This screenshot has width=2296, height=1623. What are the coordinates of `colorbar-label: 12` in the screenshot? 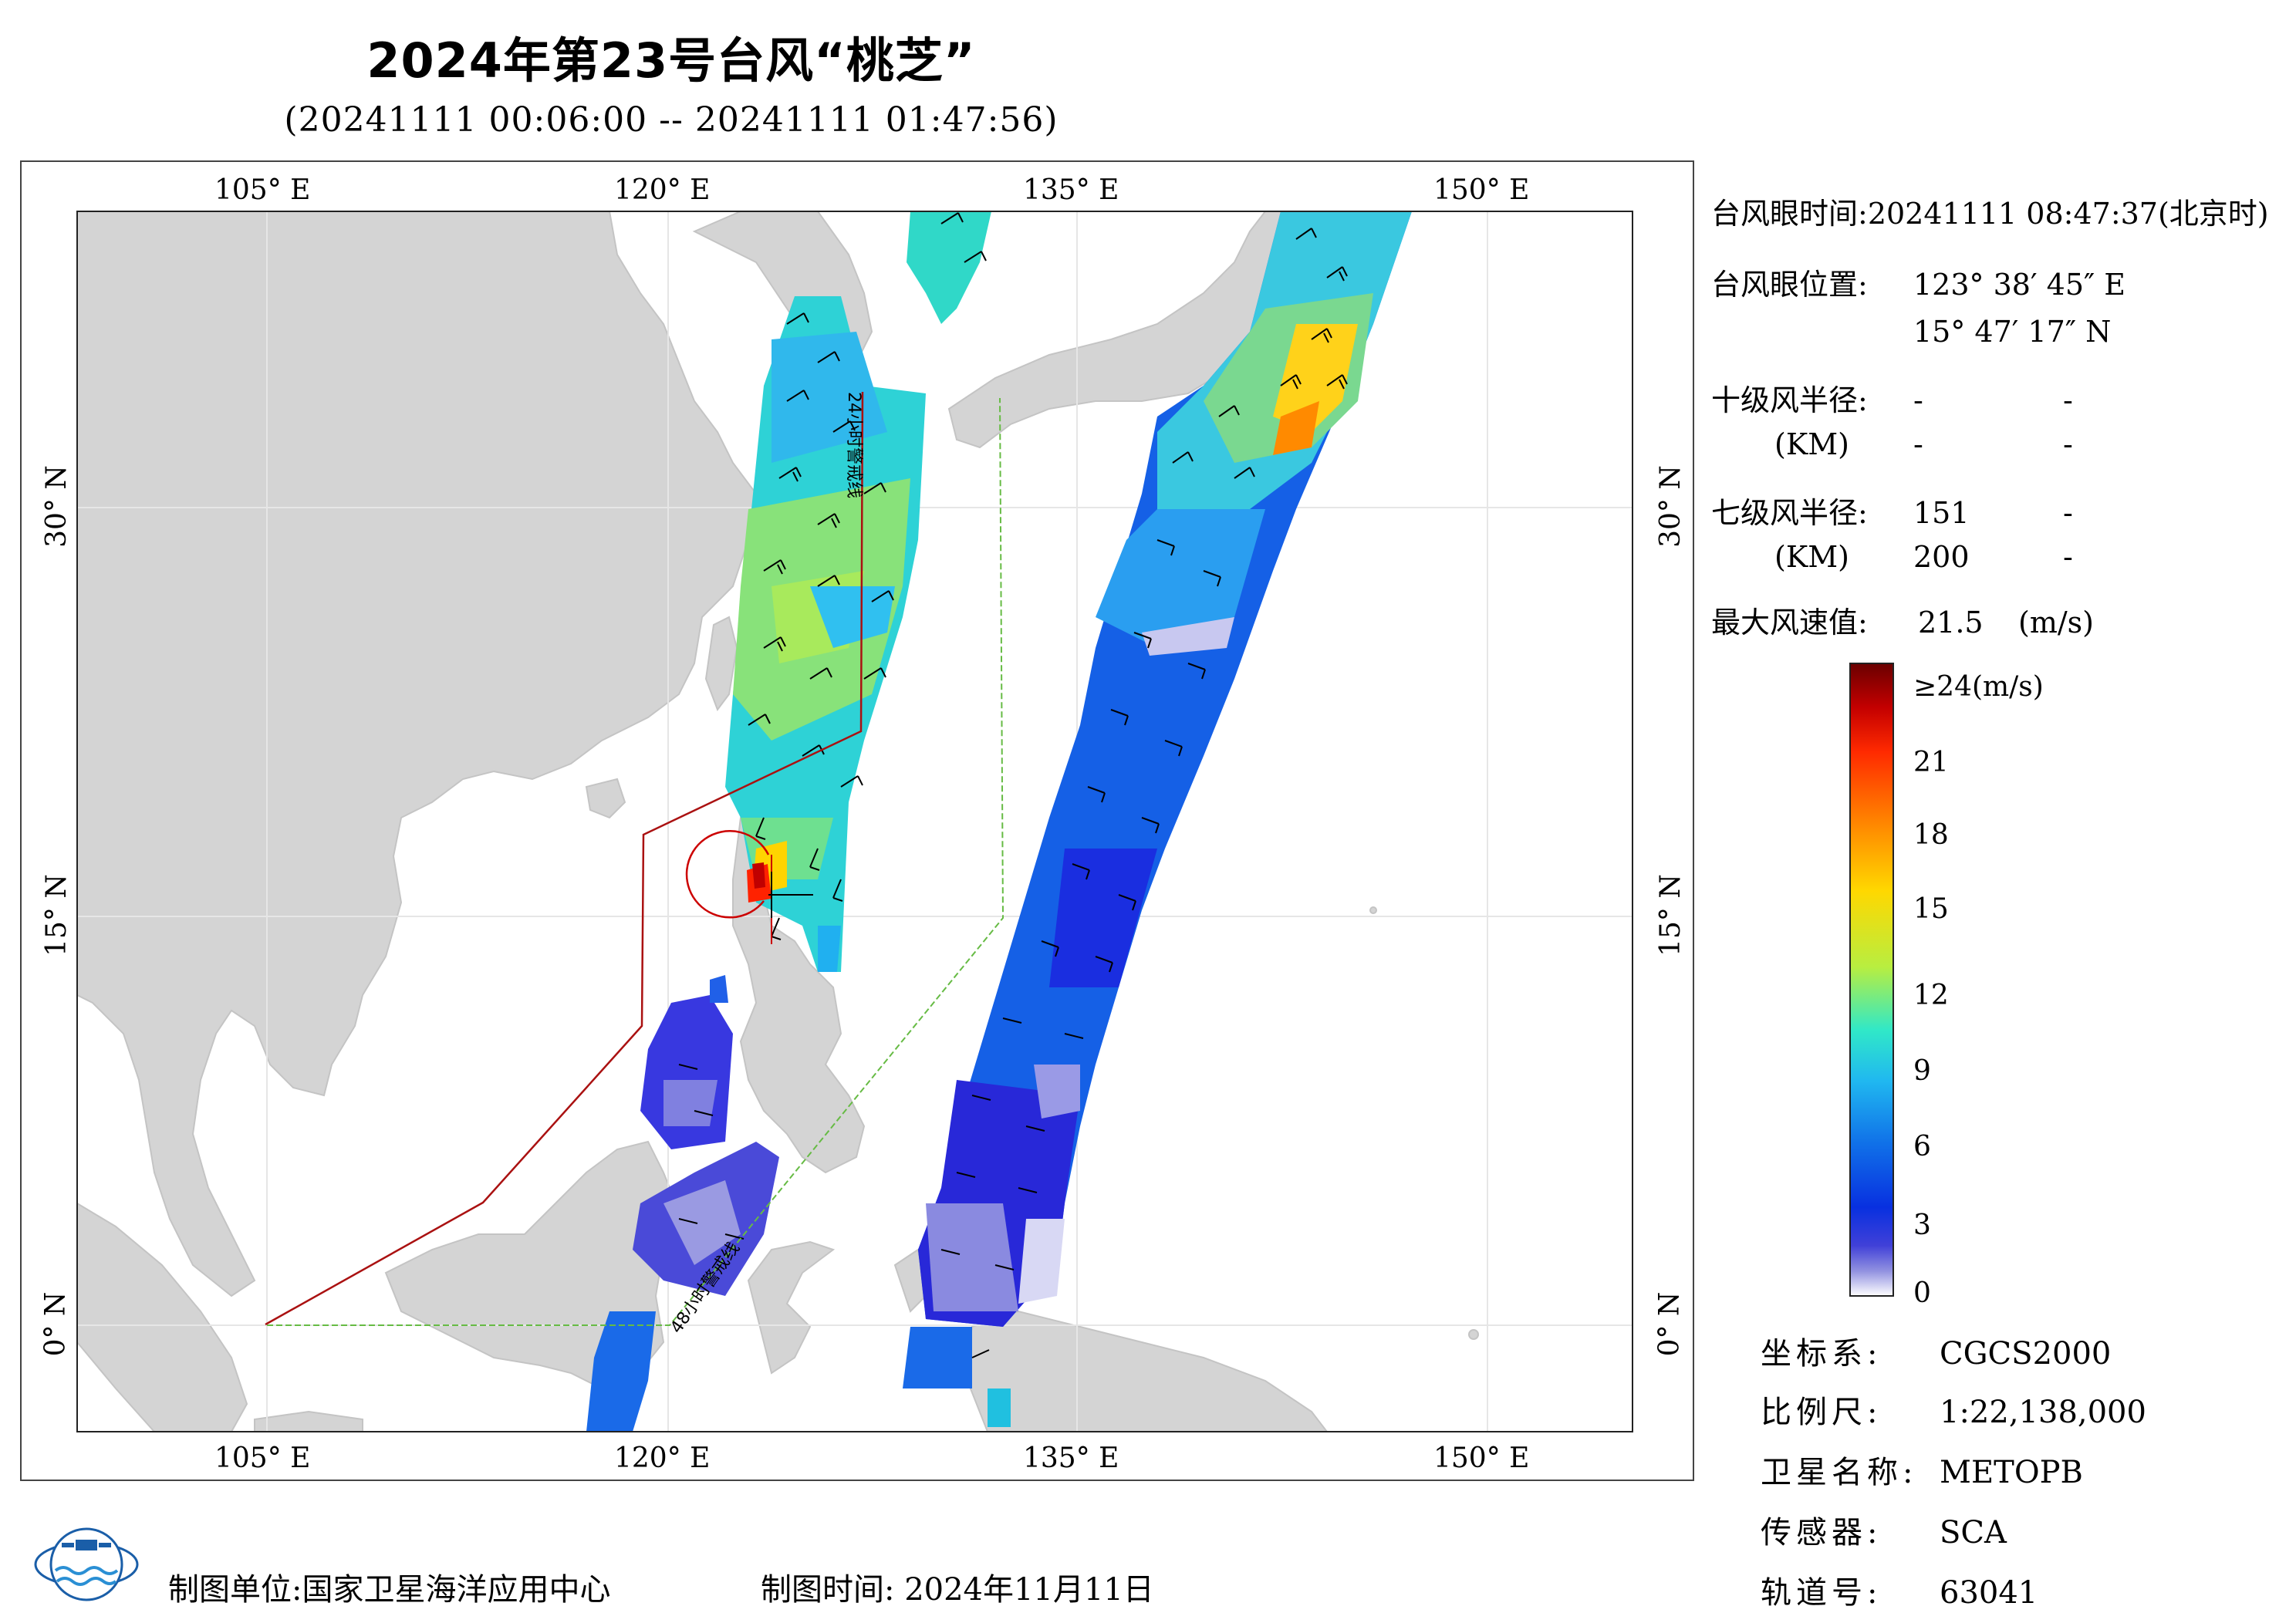 It's located at (1931, 995).